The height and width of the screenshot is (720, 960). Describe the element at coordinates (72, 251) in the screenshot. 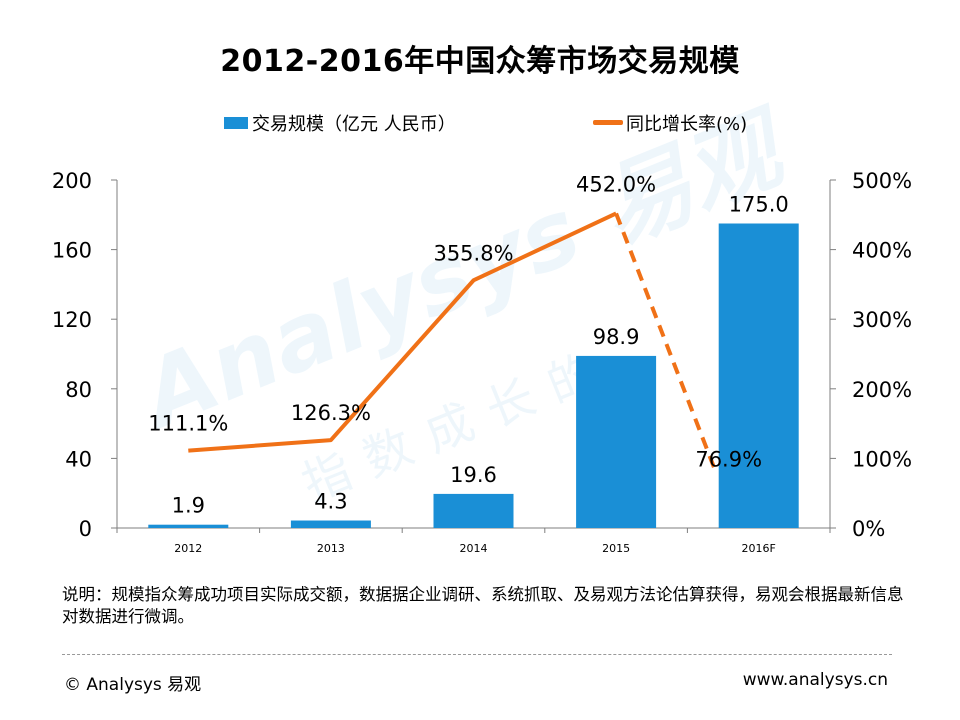

I see `y-left-tick-label: 160` at that location.